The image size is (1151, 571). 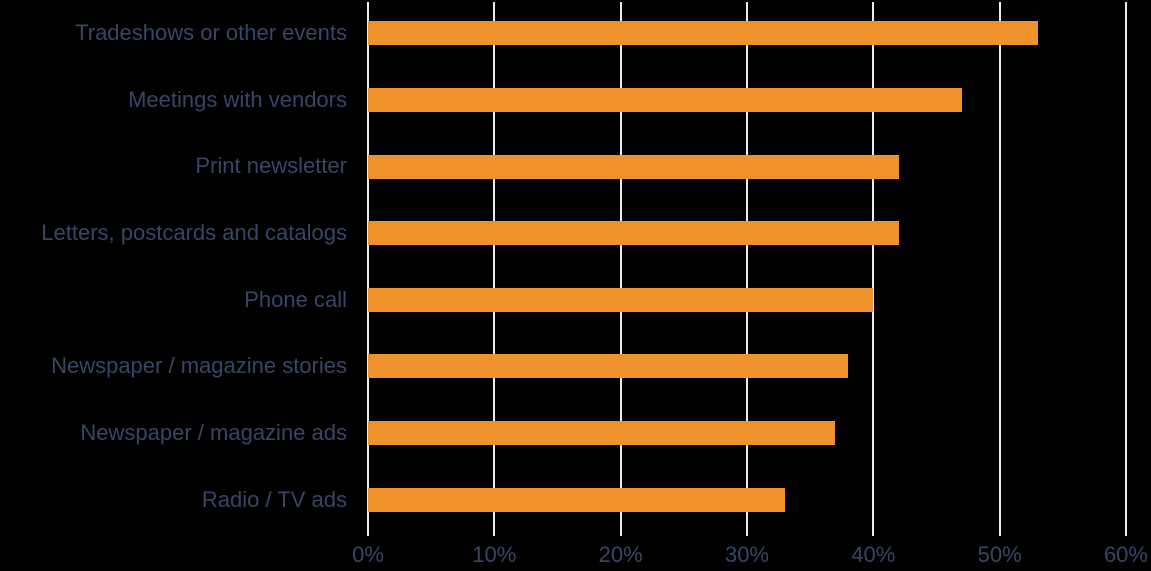 What do you see at coordinates (295, 299) in the screenshot?
I see `category-label: Phone call` at bounding box center [295, 299].